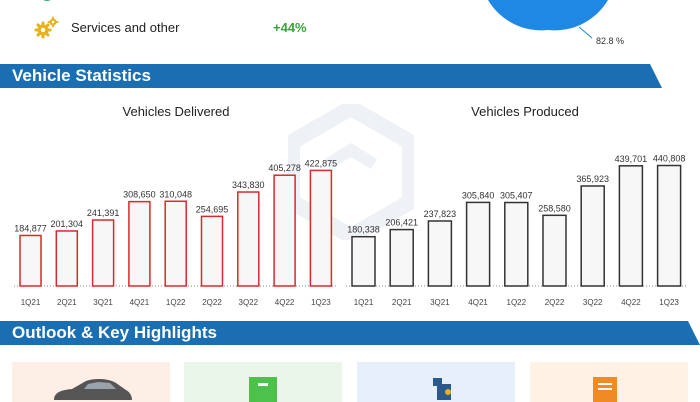 The image size is (700, 402). What do you see at coordinates (548, 15) in the screenshot?
I see `pie-chart` at bounding box center [548, 15].